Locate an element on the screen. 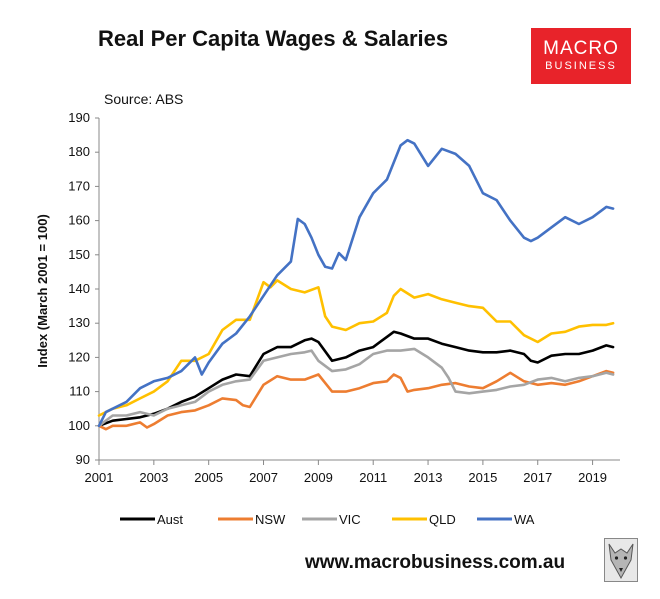 Image resolution: width=660 pixels, height=599 pixels. chart-title: Real Per Capita Wages & Salaries is located at coordinates (273, 38).